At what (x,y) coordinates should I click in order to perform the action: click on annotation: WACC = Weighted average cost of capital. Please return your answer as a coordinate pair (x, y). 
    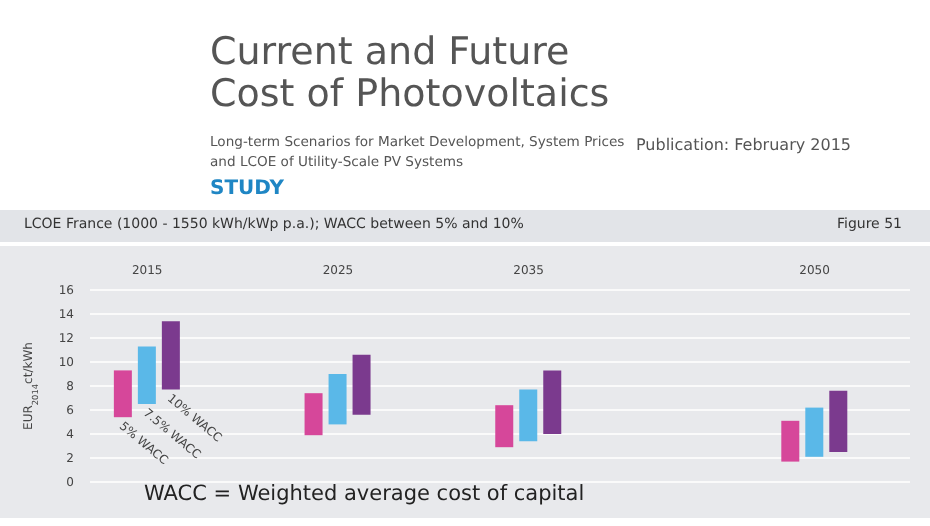
    Looking at the image, I should click on (364, 494).